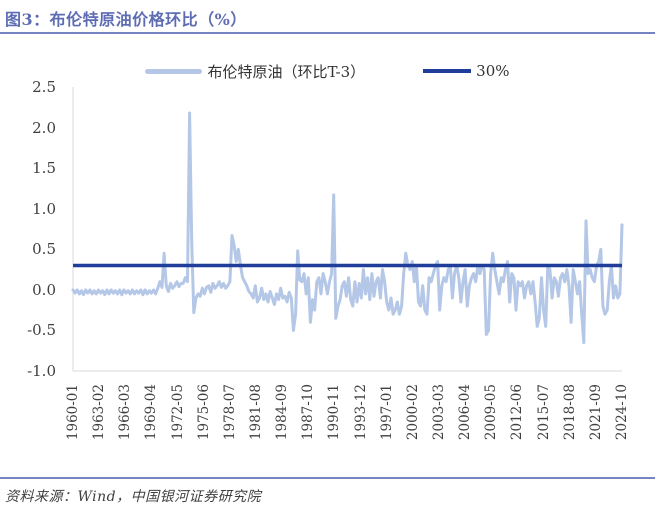 The image size is (655, 514). What do you see at coordinates (174, 71) in the screenshot?
I see `brent-line-swatch` at bounding box center [174, 71].